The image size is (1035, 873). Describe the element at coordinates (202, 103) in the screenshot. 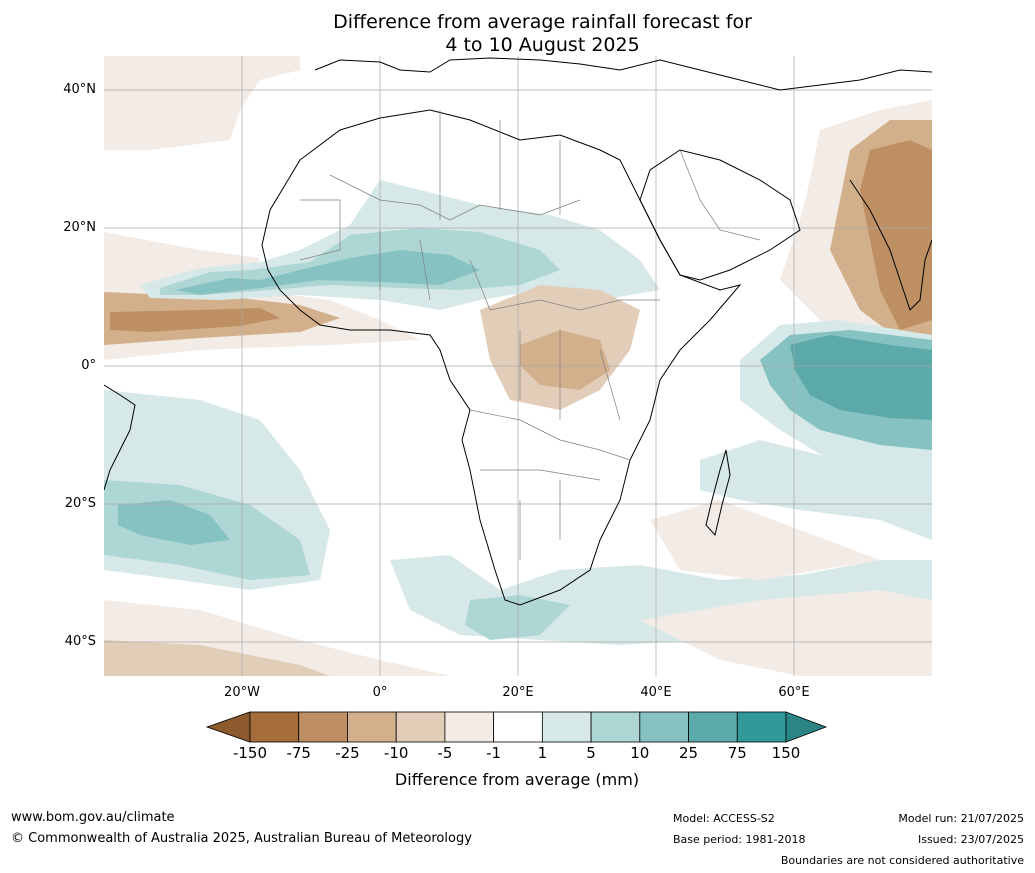

I see `anomaly-region-north-atlantic` at that location.